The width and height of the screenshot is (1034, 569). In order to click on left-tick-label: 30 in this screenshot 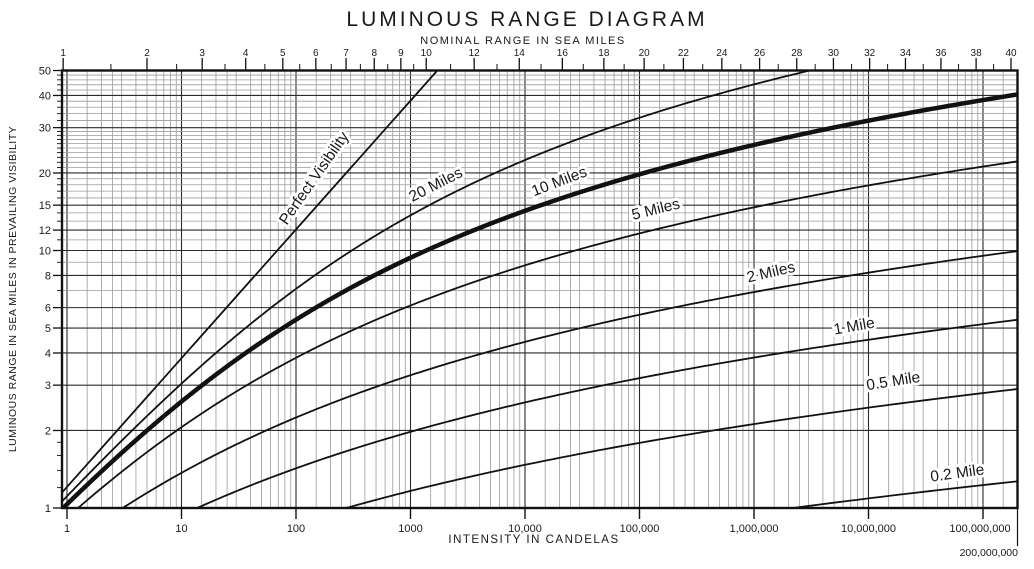, I will do `click(45, 129)`.